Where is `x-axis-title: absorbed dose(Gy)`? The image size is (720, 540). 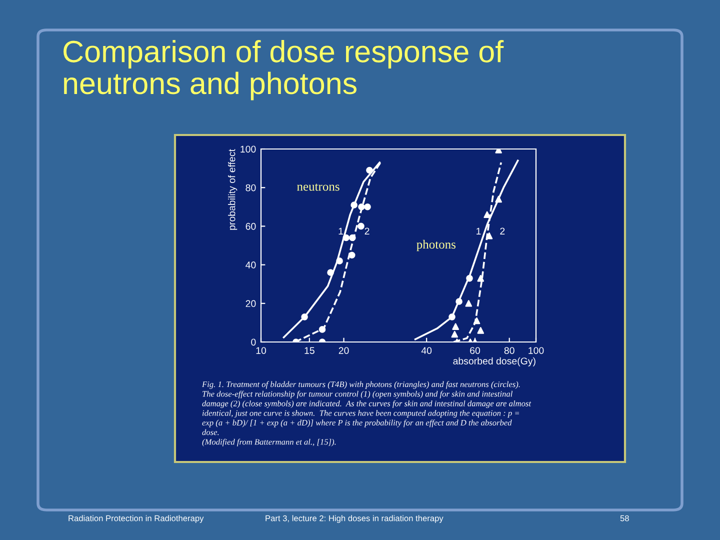
x-axis-title: absorbed dose(Gy) is located at coordinates (494, 361).